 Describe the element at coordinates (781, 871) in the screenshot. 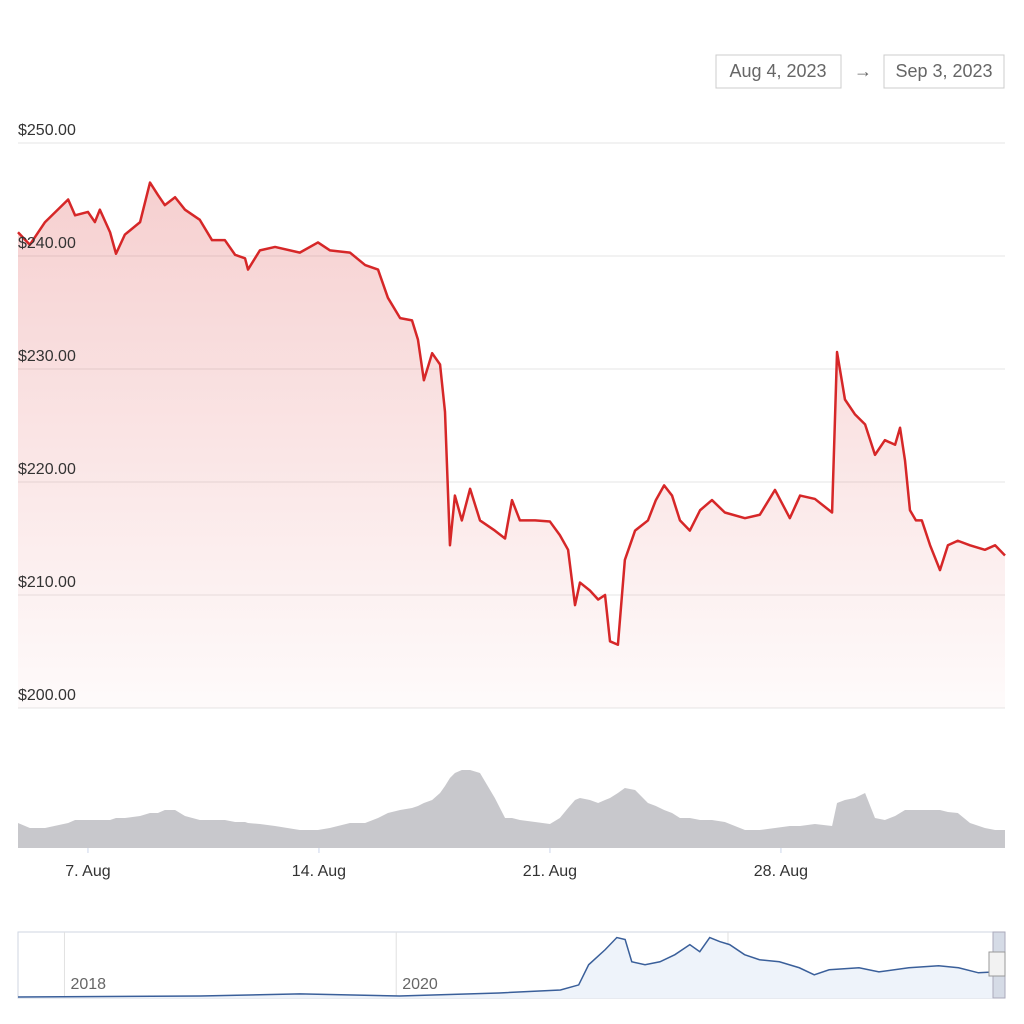

I see `x-tick-label: 28. Aug` at that location.